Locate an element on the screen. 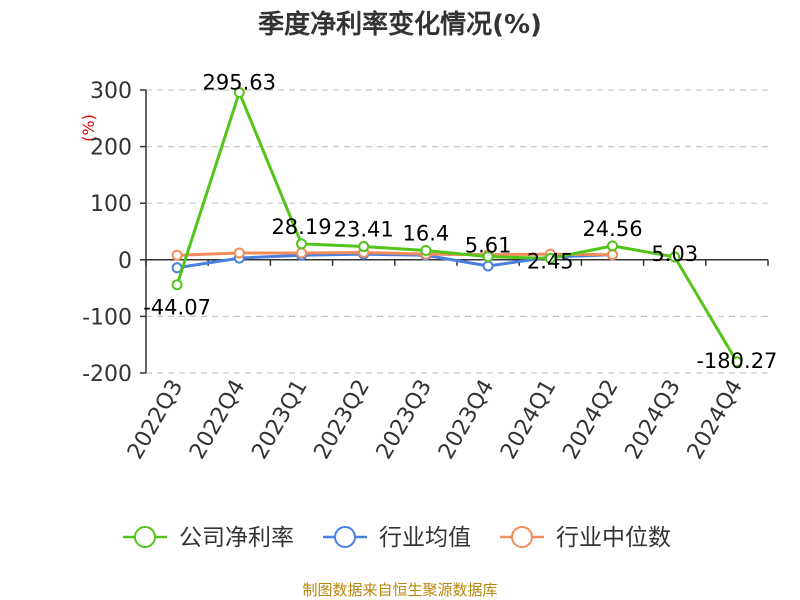 The height and width of the screenshot is (600, 800). series-line is located at coordinates (395, 253).